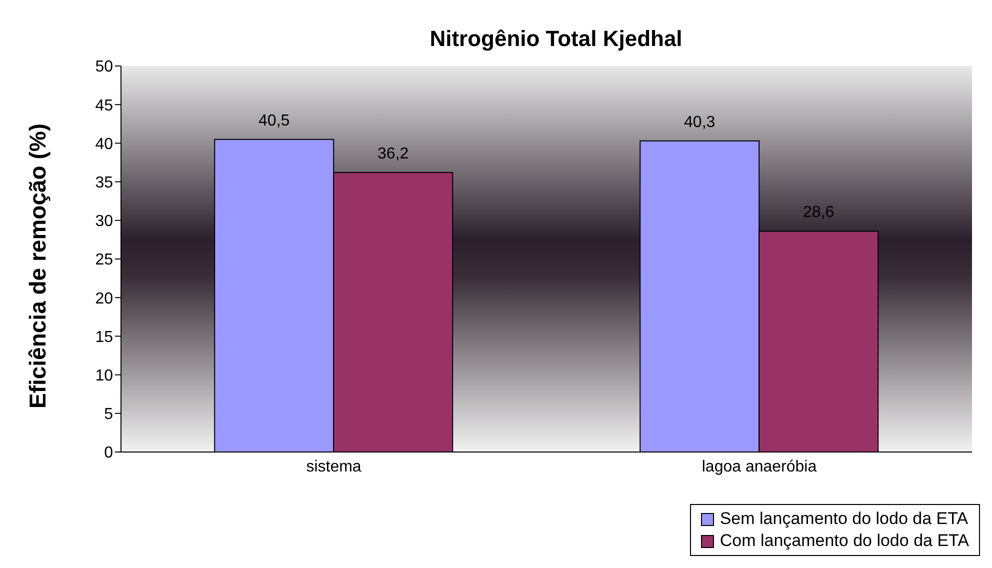  Describe the element at coordinates (109, 415) in the screenshot. I see `y-tick-label: 5` at that location.